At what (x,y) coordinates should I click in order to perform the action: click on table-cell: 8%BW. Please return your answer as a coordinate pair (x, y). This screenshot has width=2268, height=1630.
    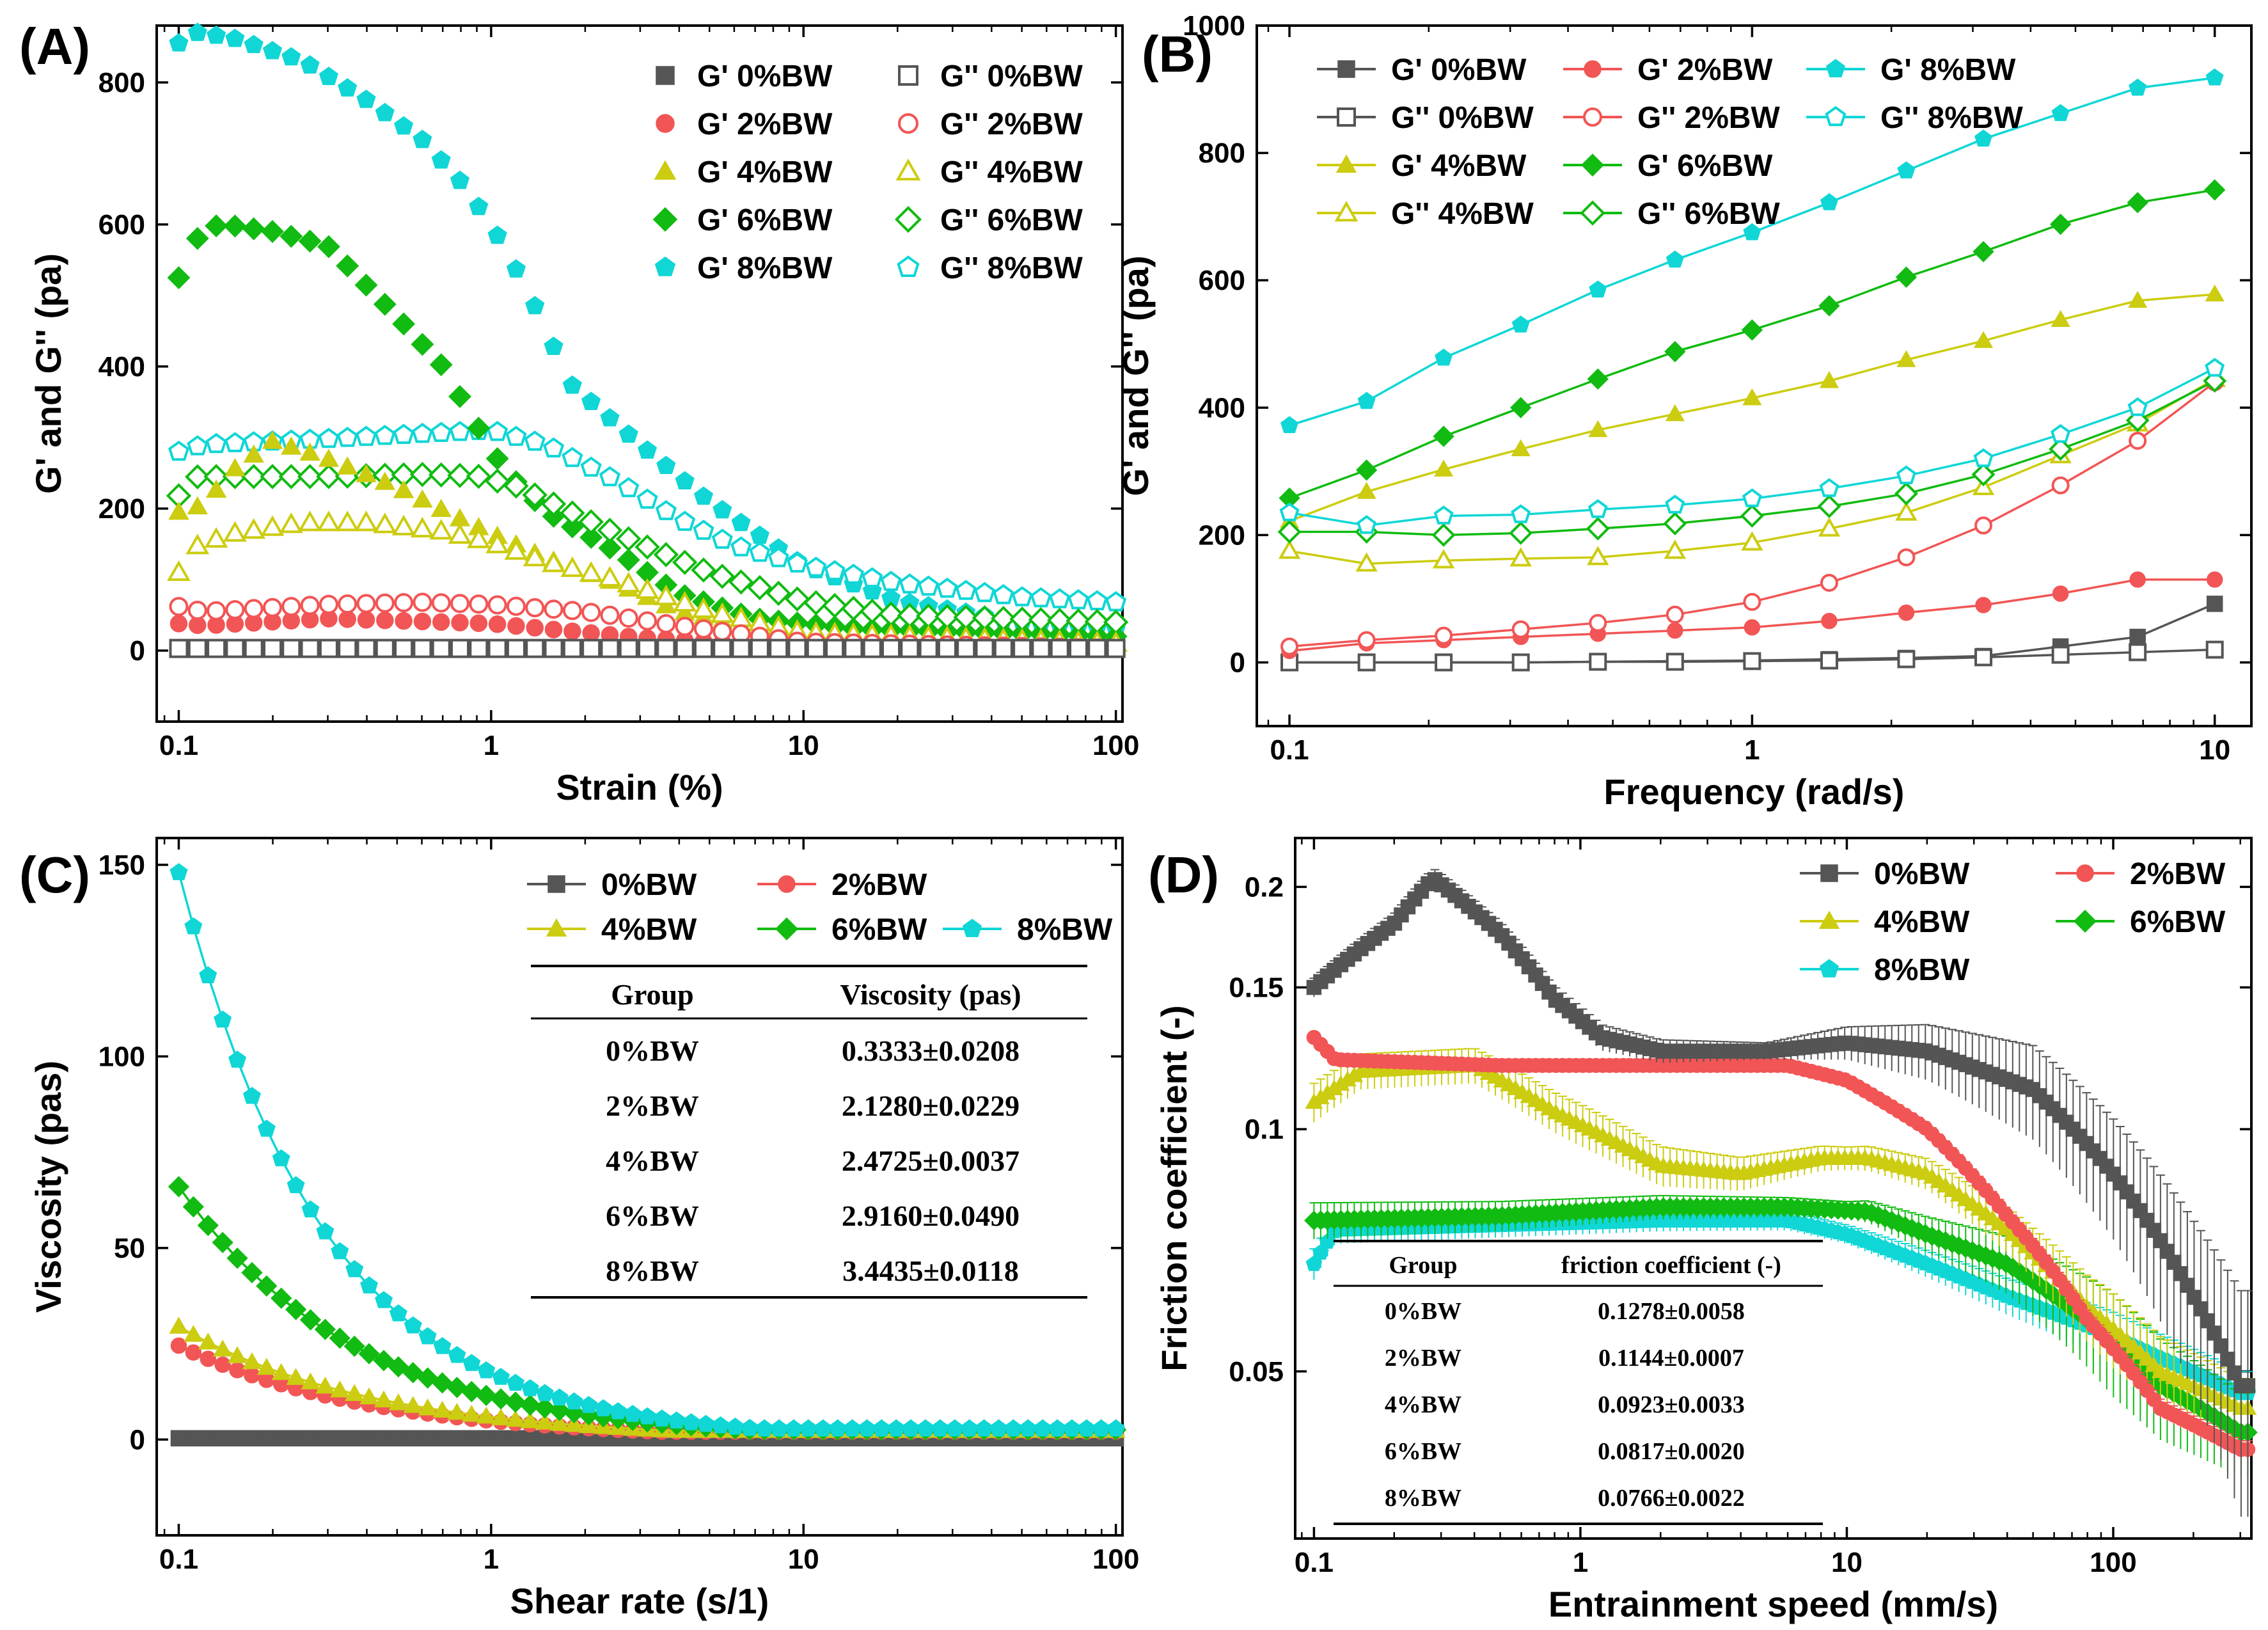
    Looking at the image, I should click on (1423, 1499).